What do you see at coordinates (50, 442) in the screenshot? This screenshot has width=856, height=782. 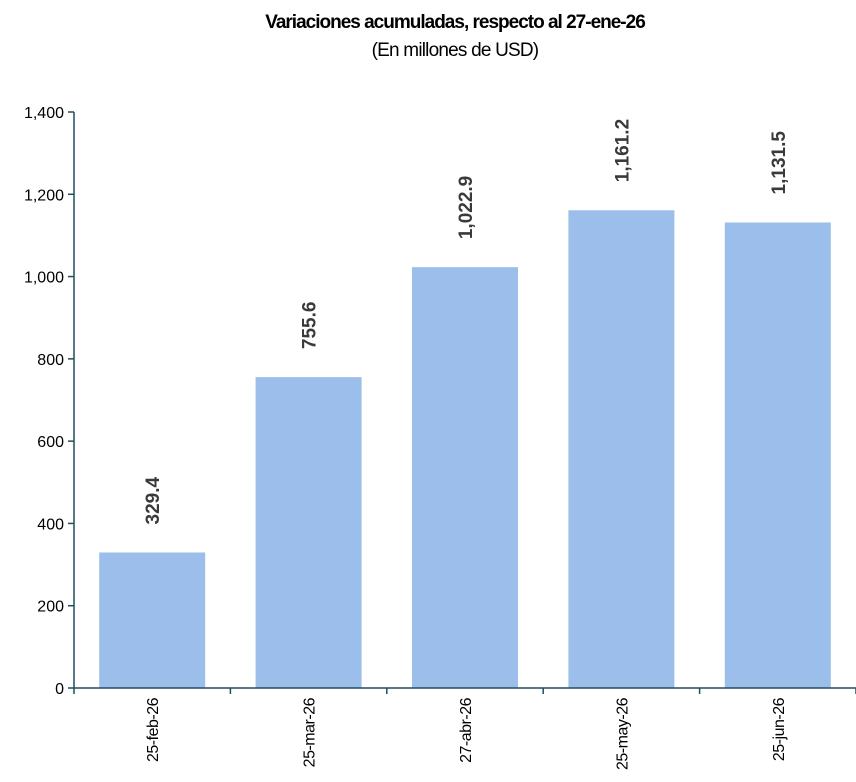 I see `y-tick-label: 600` at bounding box center [50, 442].